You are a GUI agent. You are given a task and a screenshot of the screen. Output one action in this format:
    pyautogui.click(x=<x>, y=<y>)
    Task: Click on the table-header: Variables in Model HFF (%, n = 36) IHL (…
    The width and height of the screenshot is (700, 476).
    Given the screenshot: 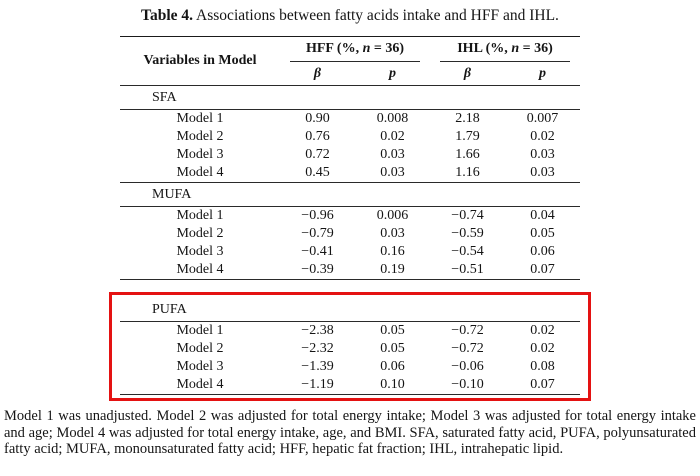 What is the action you would take?
    pyautogui.click(x=350, y=61)
    